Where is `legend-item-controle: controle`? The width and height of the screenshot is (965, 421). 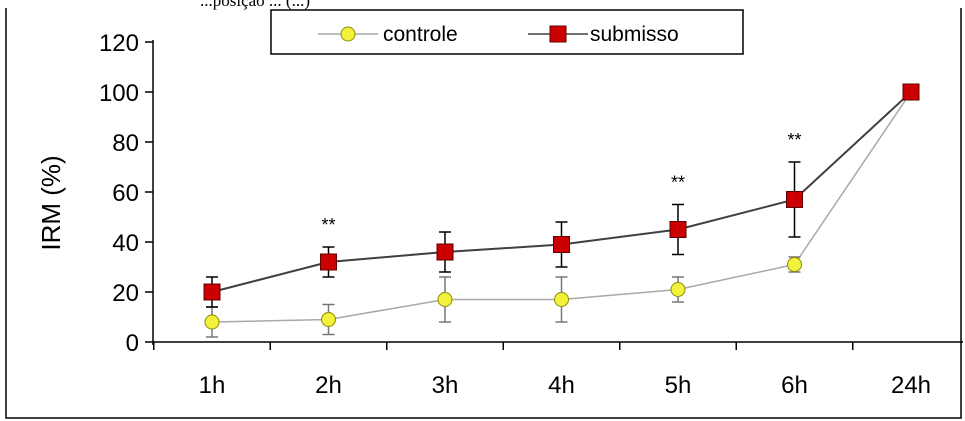 legend-item-controle: controle is located at coordinates (388, 34).